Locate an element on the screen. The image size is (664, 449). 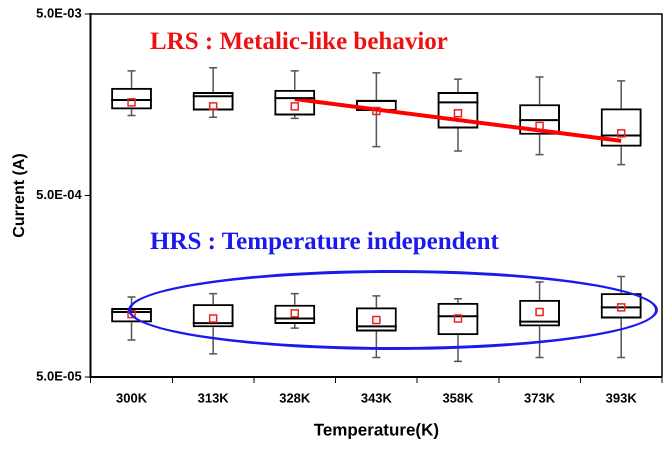
x-tick-label: 343K is located at coordinates (376, 398).